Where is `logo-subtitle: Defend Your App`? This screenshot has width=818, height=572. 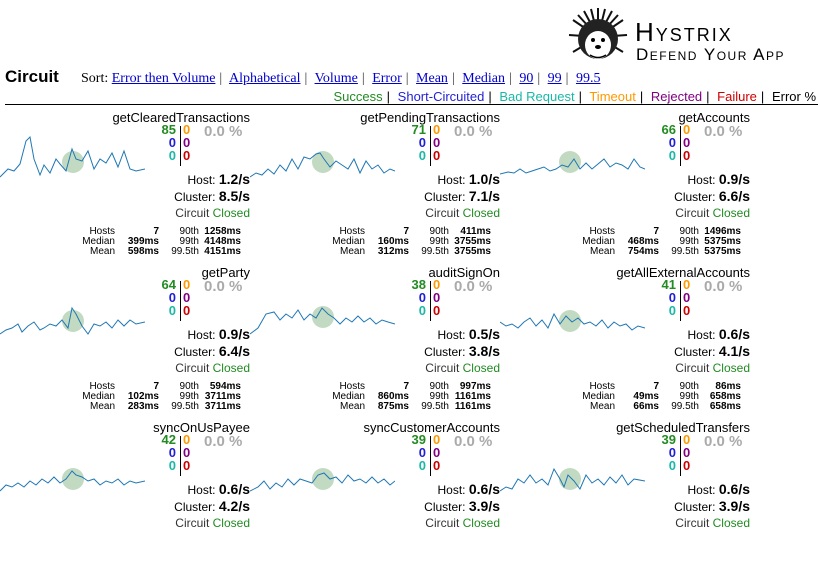 logo-subtitle: Defend Your App is located at coordinates (710, 54).